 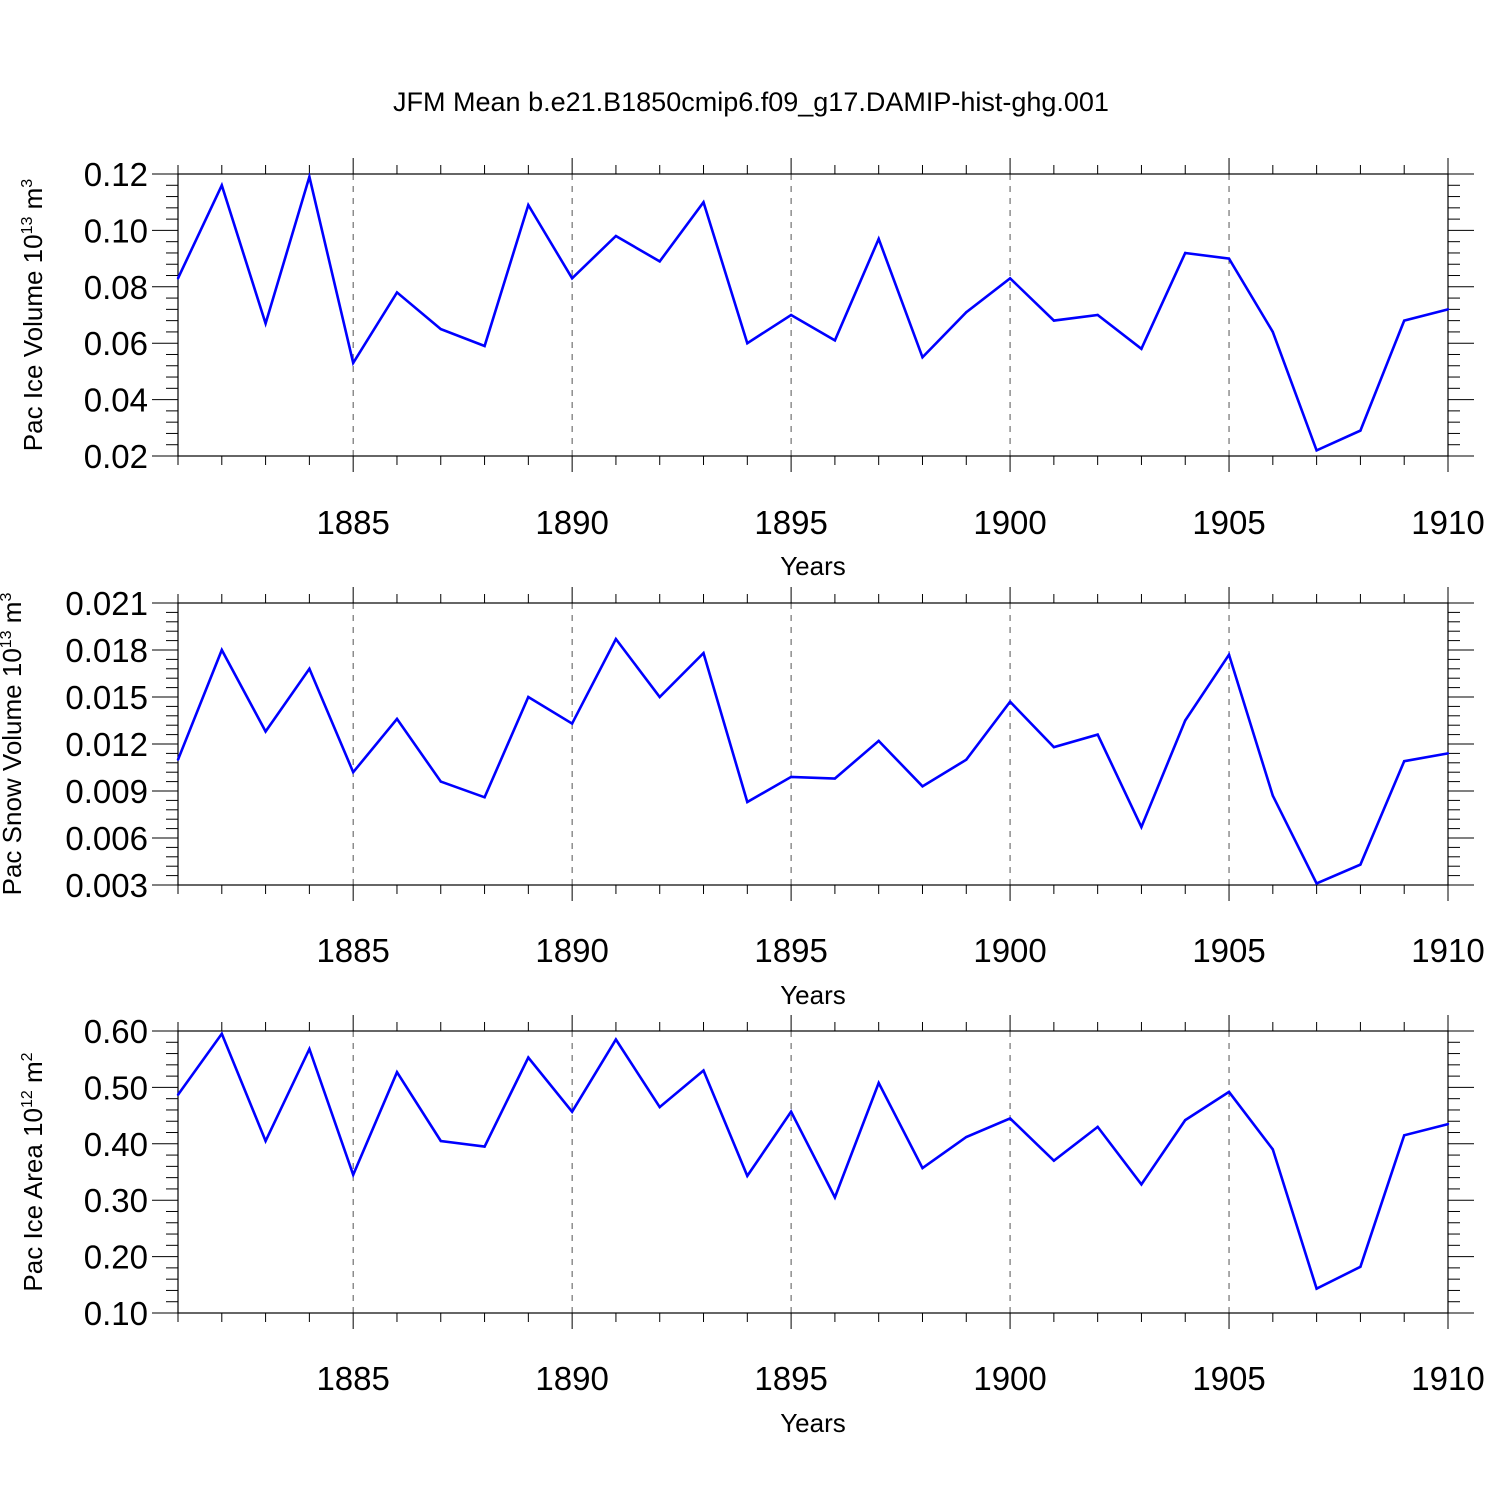 I want to click on ylabel-part: 13, so click(x=27, y=225).